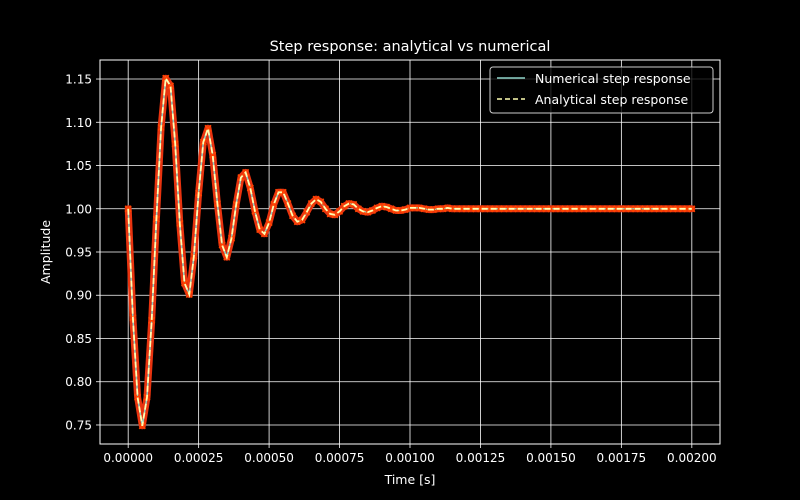 This screenshot has width=800, height=500. Describe the element at coordinates (410, 458) in the screenshot. I see `x-tick-label: 0.00100` at that location.